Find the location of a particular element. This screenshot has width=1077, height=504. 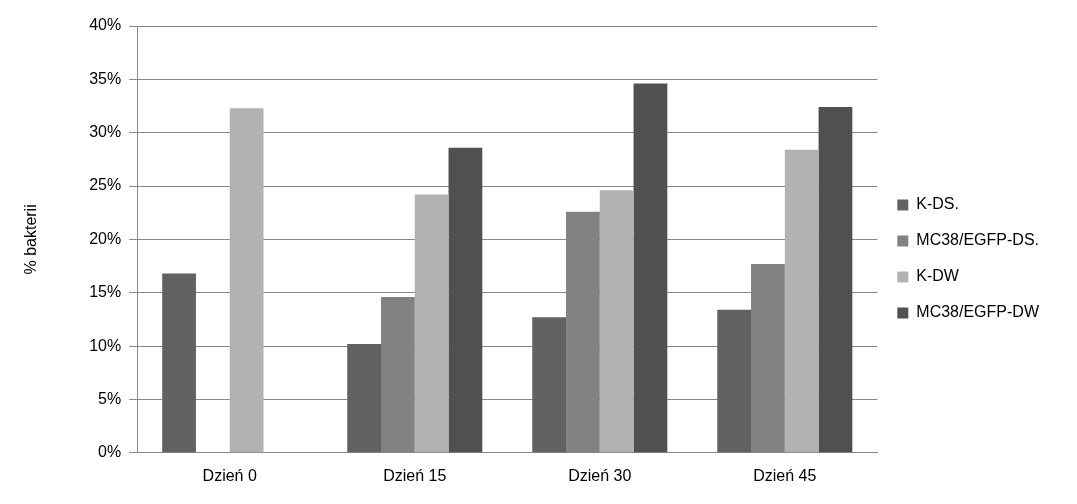

y-tick-label: 35% is located at coordinates (105, 78).